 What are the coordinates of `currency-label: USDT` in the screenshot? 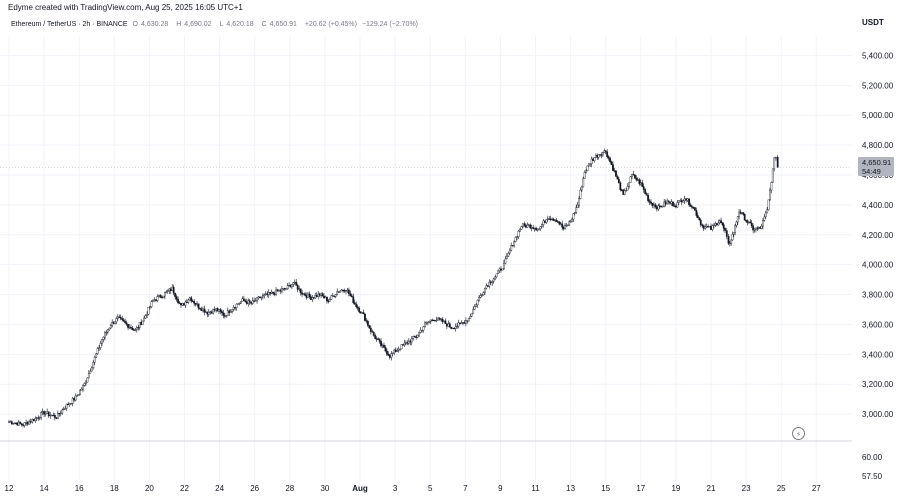 It's located at (873, 22).